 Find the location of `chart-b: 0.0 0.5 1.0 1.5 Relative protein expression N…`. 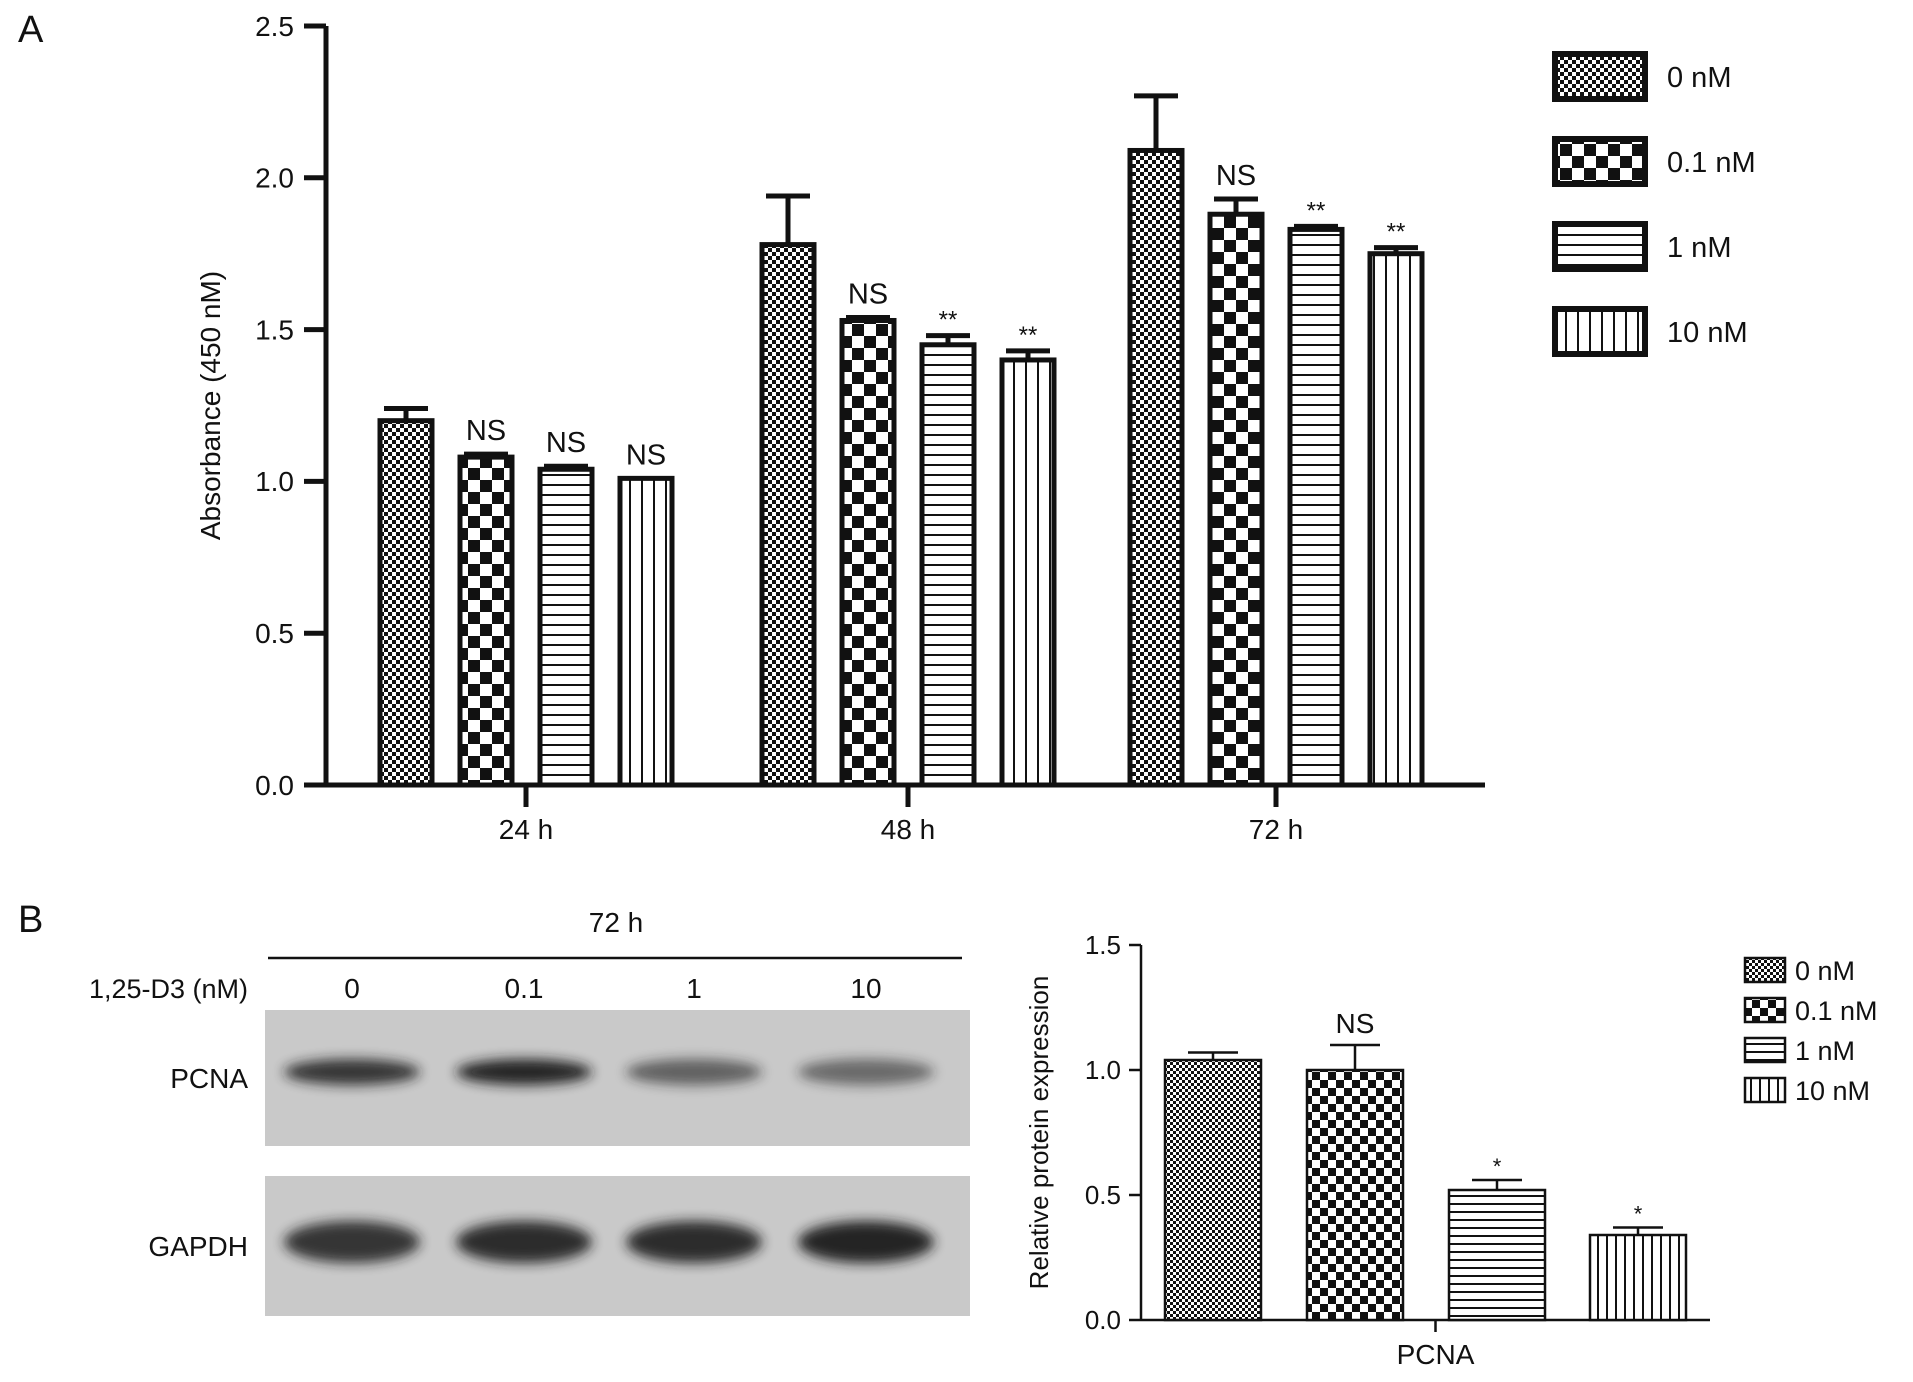

chart-b: 0.0 0.5 1.0 1.5 Relative protein expression N… is located at coordinates (1451, 1150).